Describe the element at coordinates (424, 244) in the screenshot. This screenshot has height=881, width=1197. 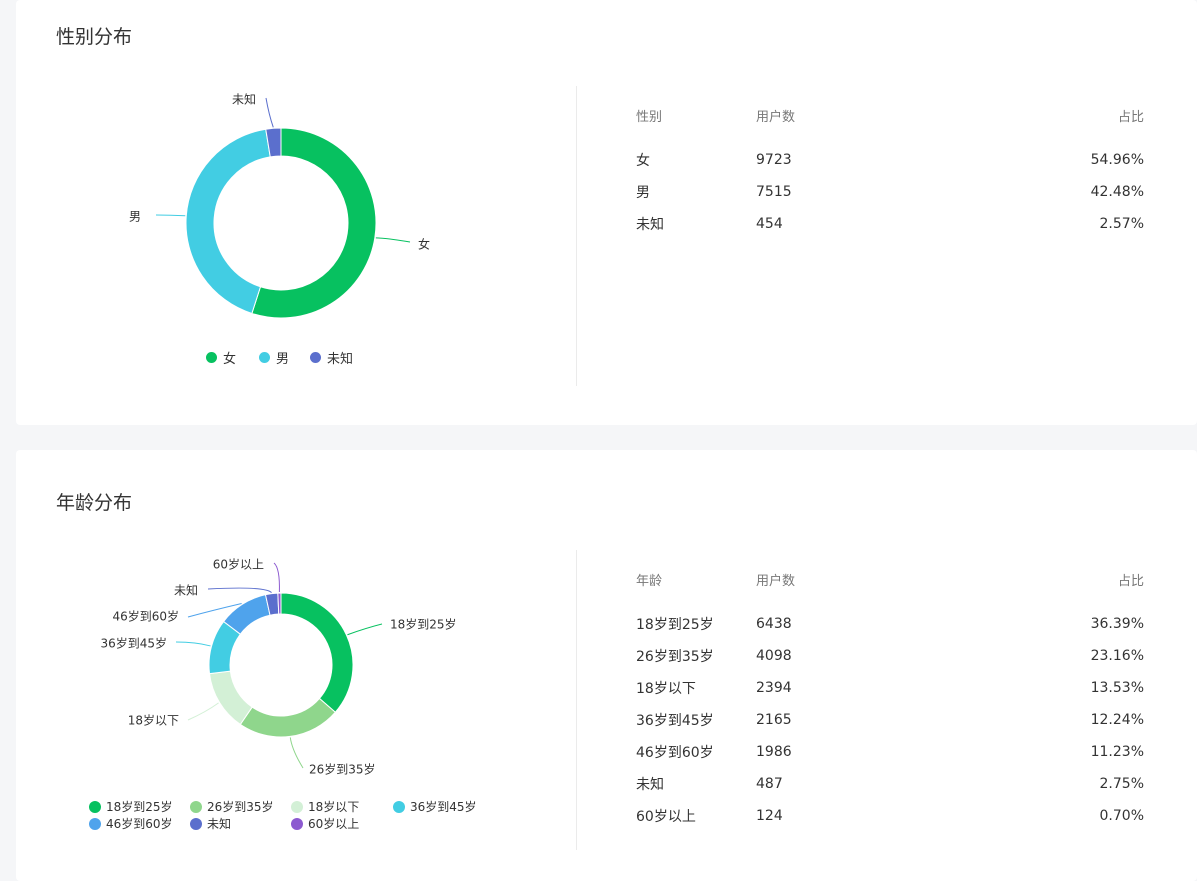
I see `slice-label: 女` at that location.